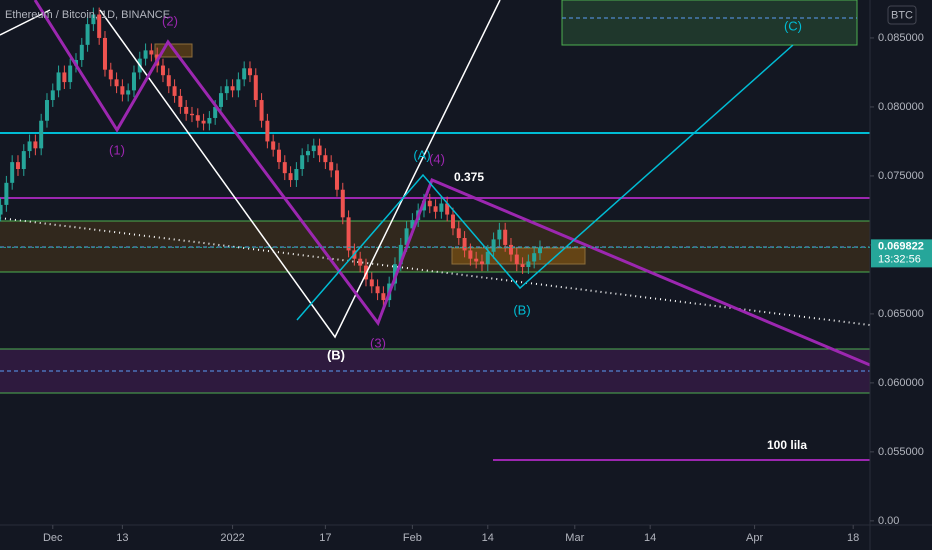  Describe the element at coordinates (421, 154) in the screenshot. I see `wave-label: (A)` at that location.